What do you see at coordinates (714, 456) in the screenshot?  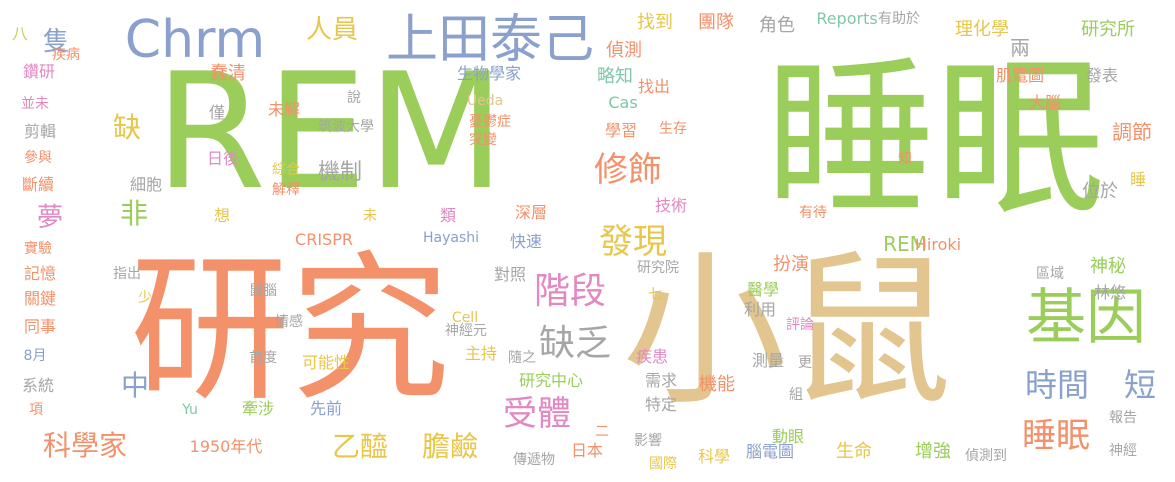 I see `word: 科學` at bounding box center [714, 456].